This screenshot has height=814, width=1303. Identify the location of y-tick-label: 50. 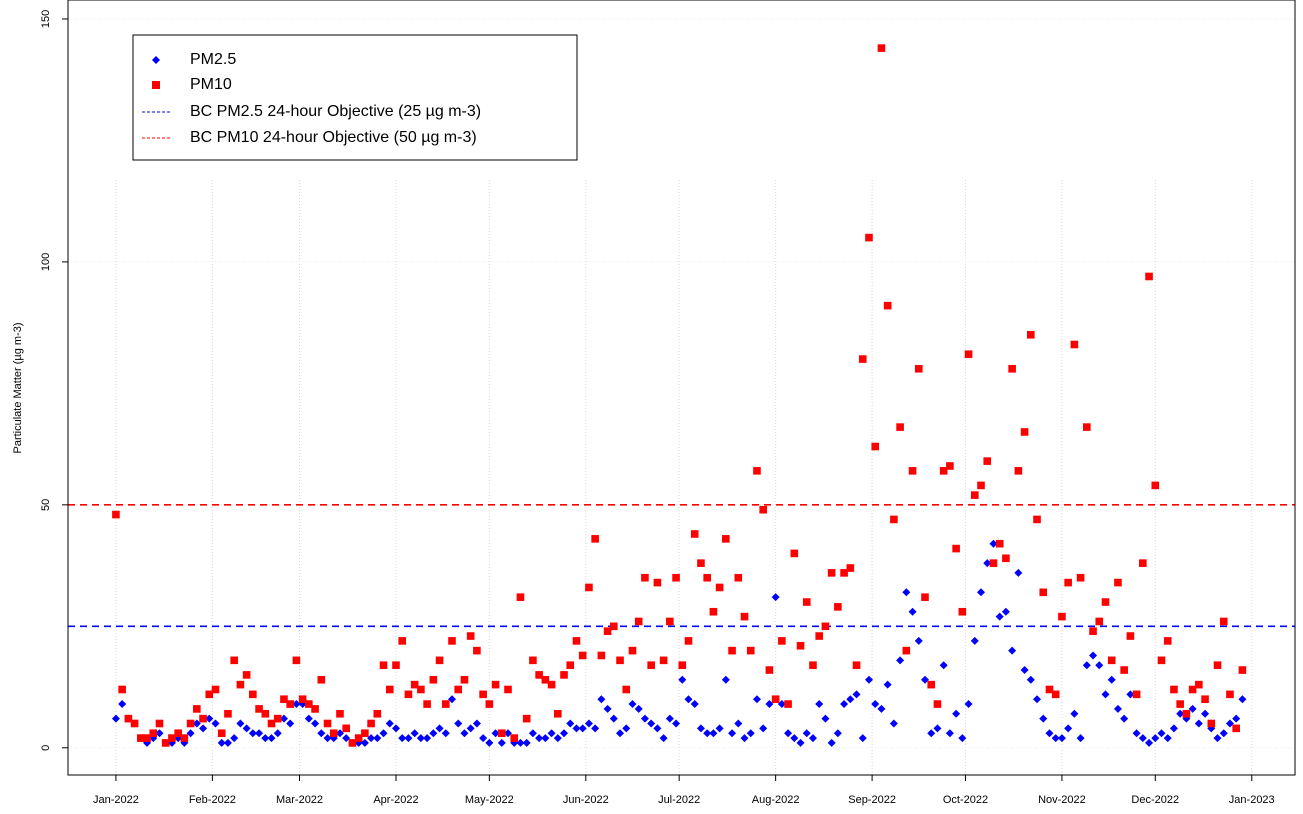
(46, 505).